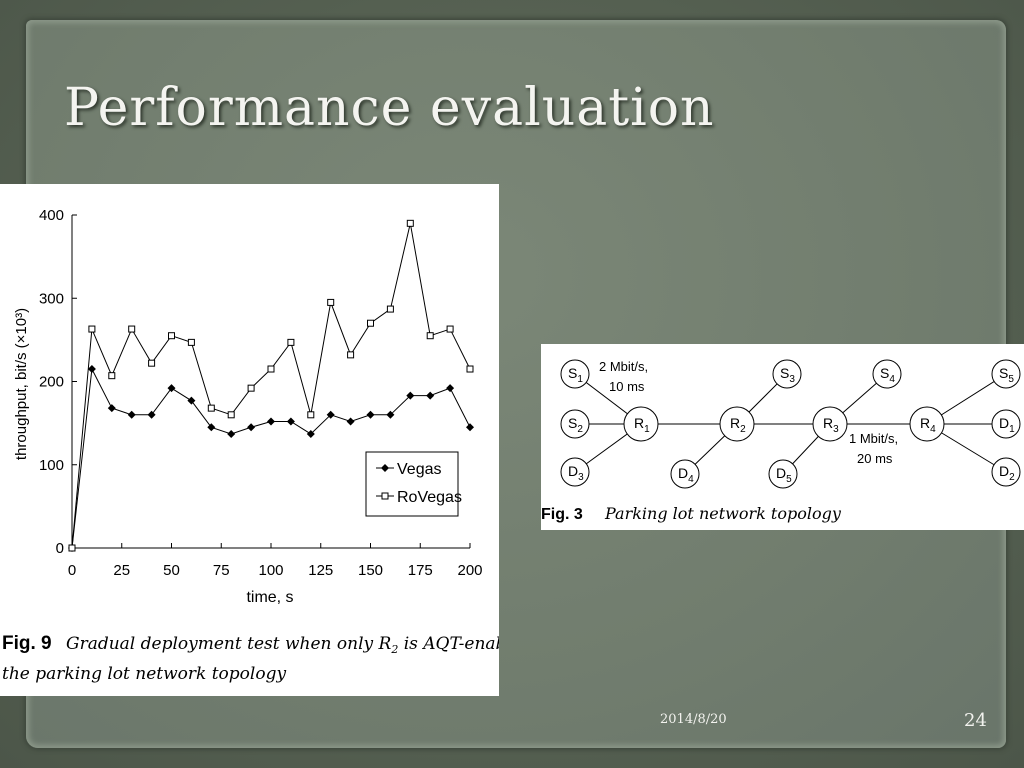  Describe the element at coordinates (623, 366) in the screenshot. I see `link1-bandwidth: 2 Mbit/s,` at that location.